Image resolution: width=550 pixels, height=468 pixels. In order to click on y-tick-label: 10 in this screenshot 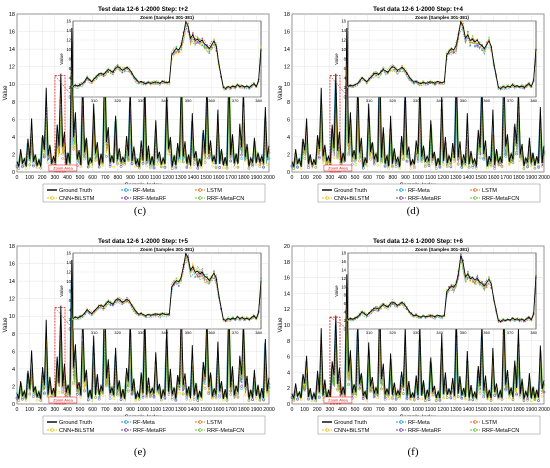, I will do `click(287, 85)`.